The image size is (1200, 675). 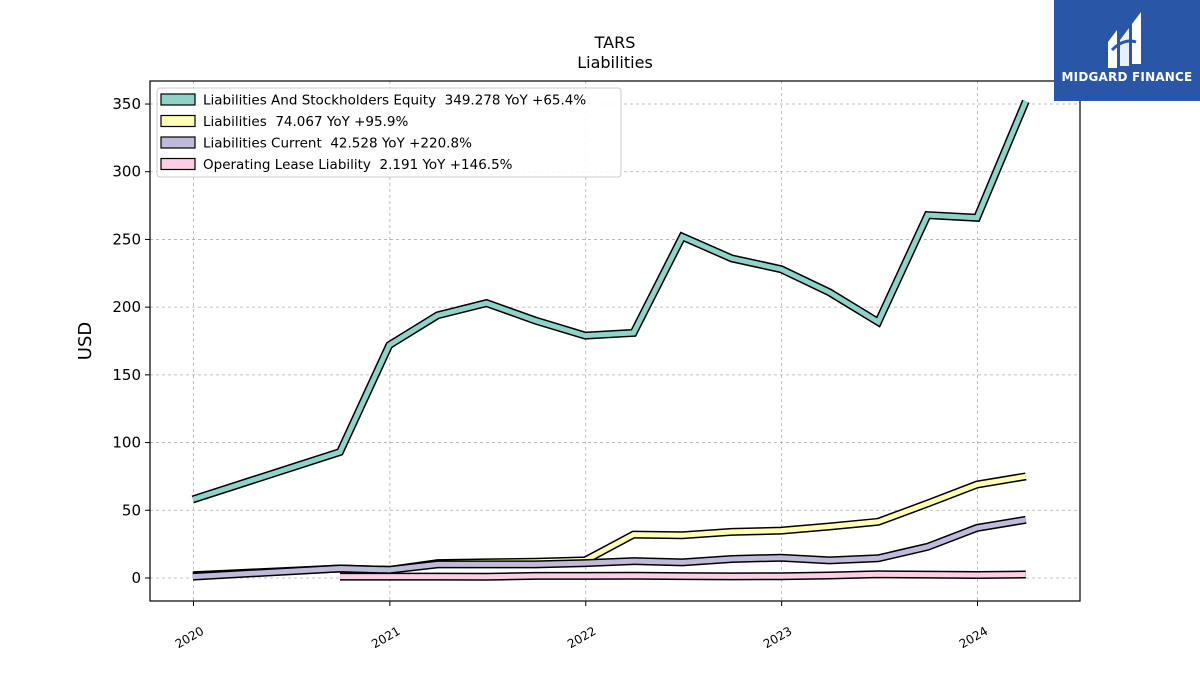 I want to click on x-tick-label: 2021, so click(x=385, y=637).